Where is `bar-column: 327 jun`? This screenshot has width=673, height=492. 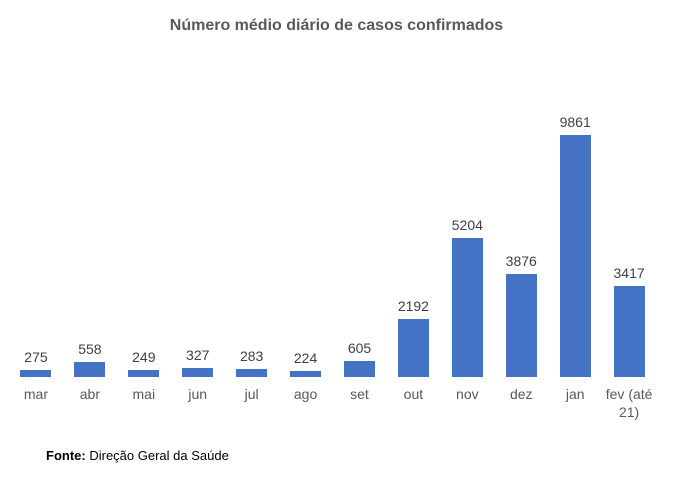 bar-column: 327 jun is located at coordinates (198, 258).